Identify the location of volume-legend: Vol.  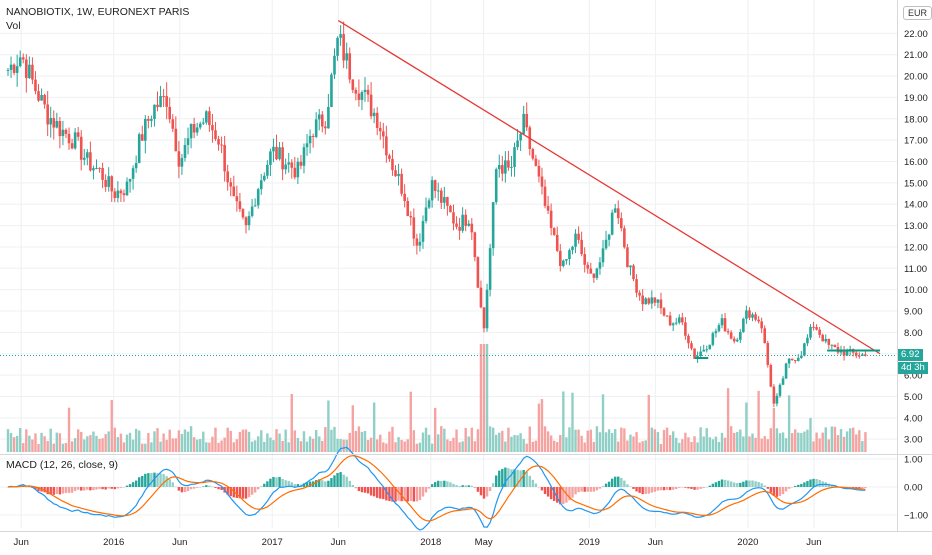
(13, 26).